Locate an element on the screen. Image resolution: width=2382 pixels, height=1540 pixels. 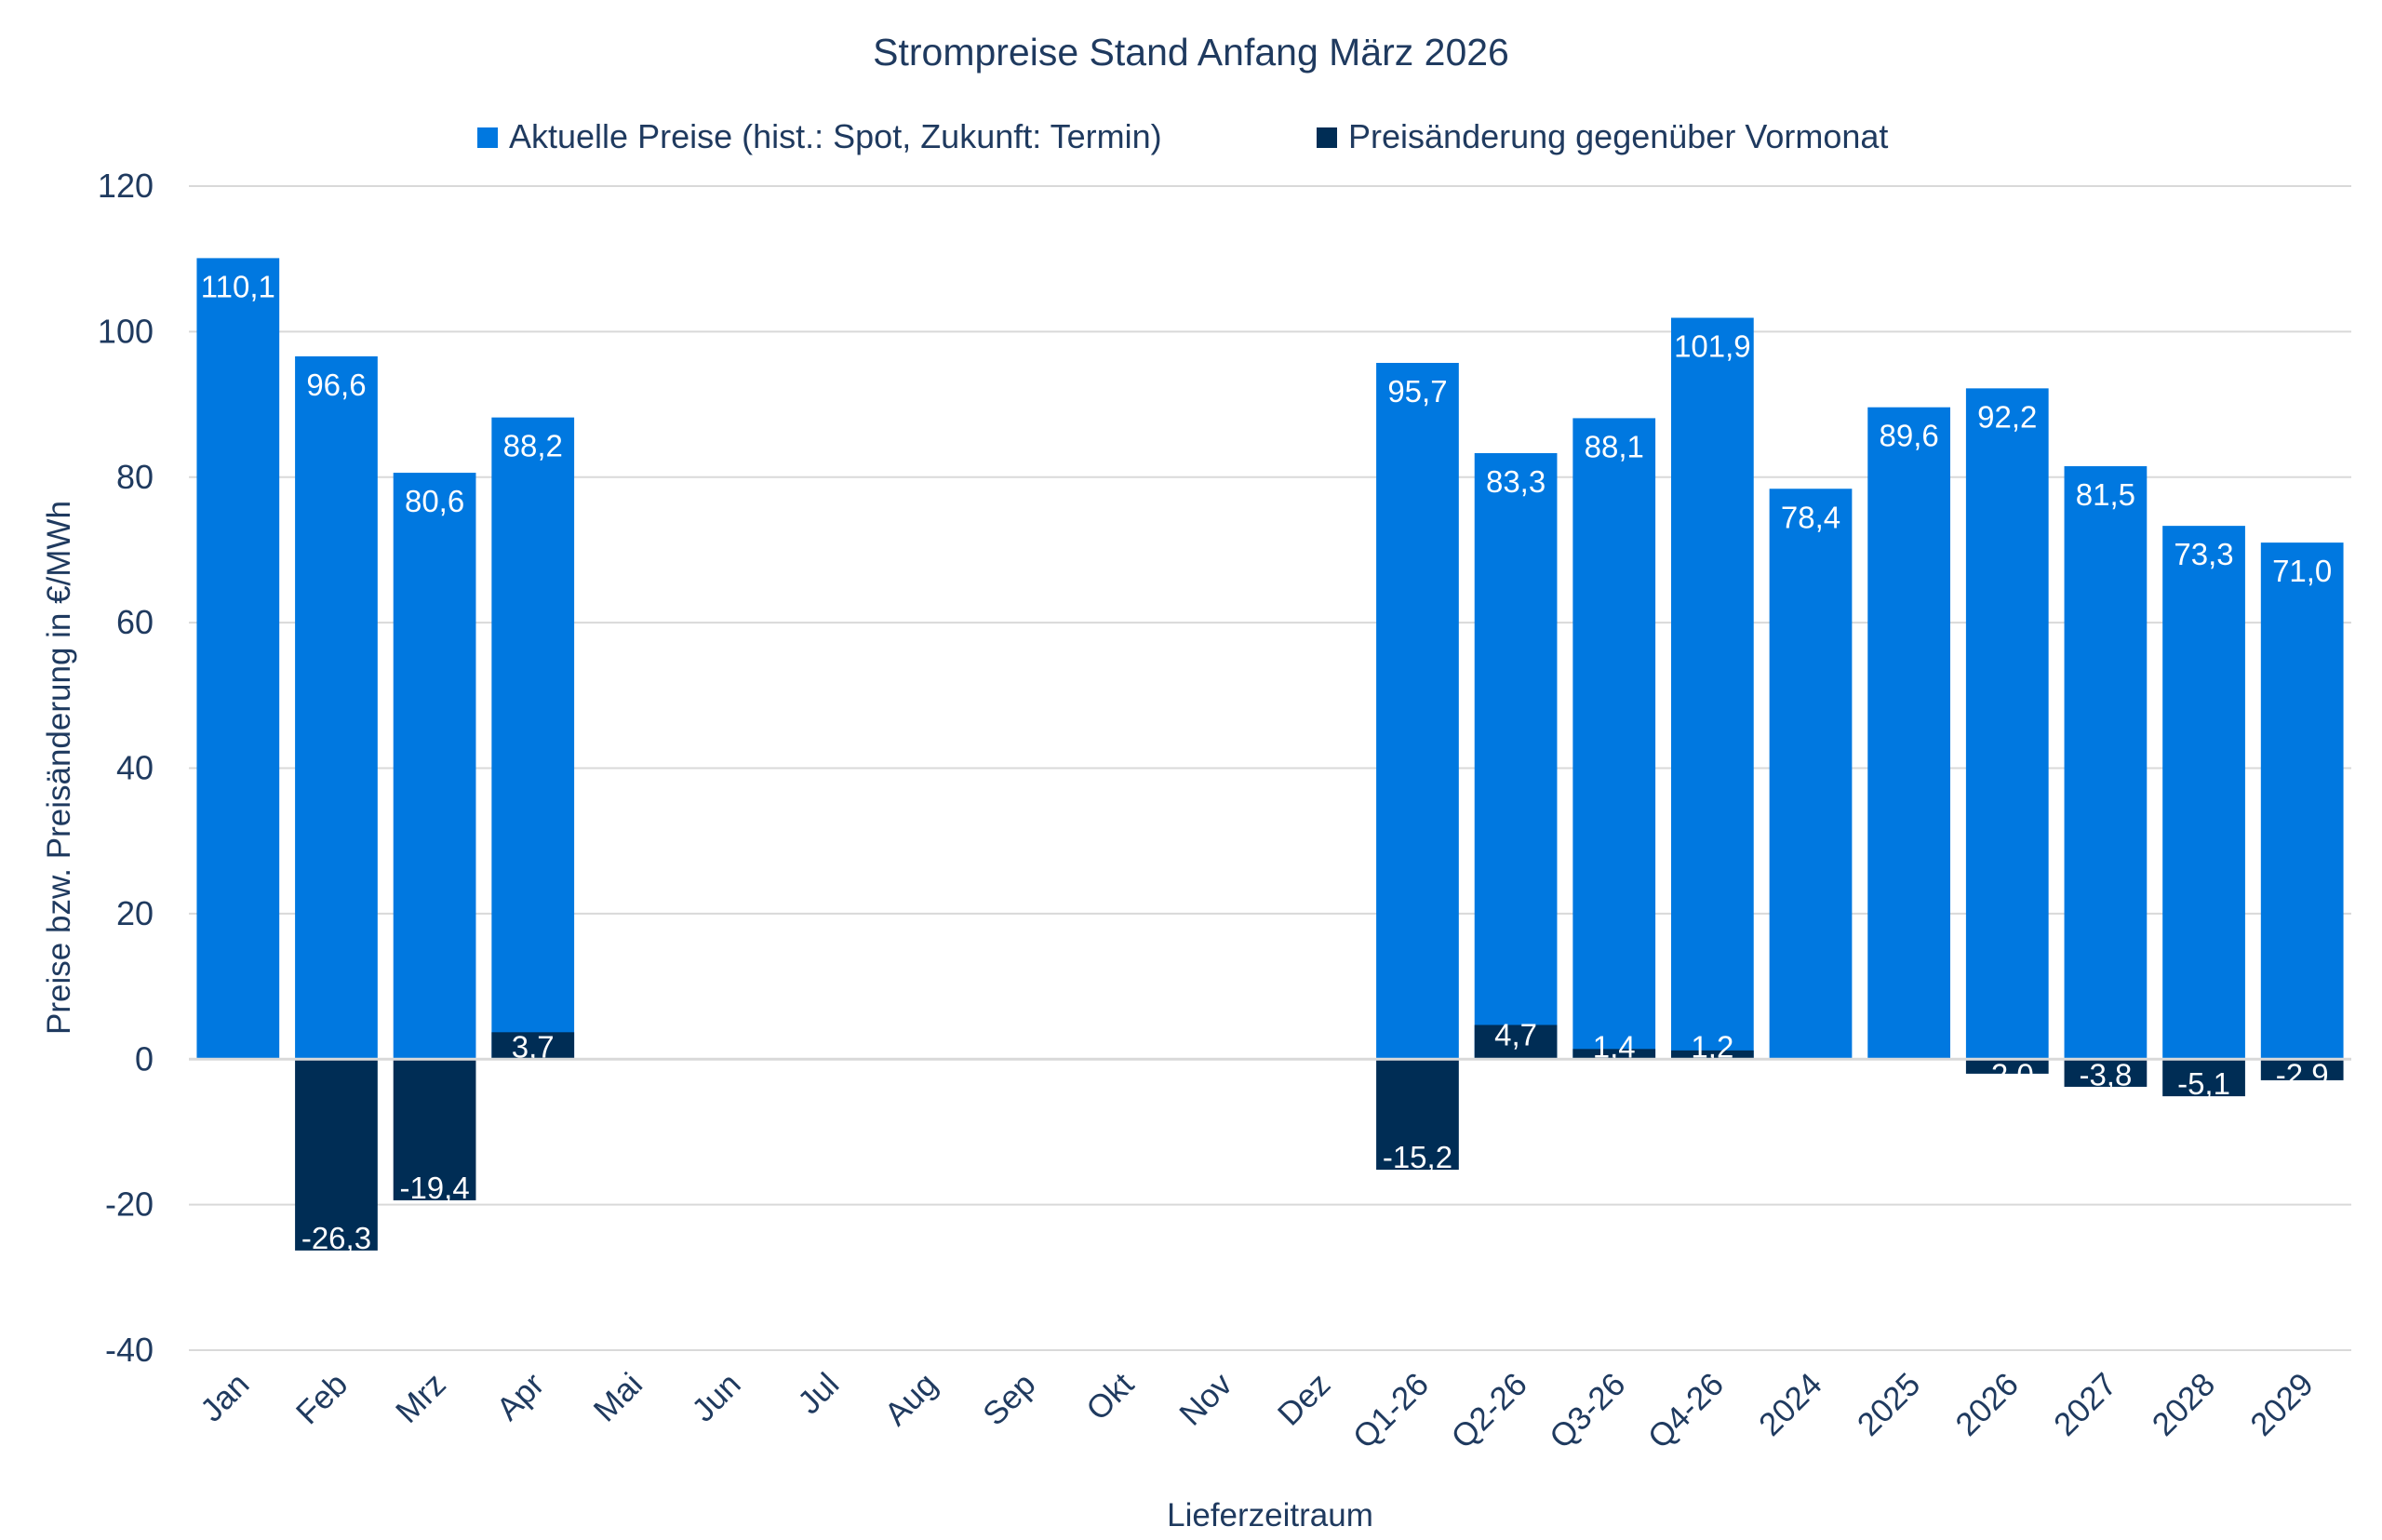
legend-label-change: Preisänderung gegenüber Vormonat is located at coordinates (1618, 136).